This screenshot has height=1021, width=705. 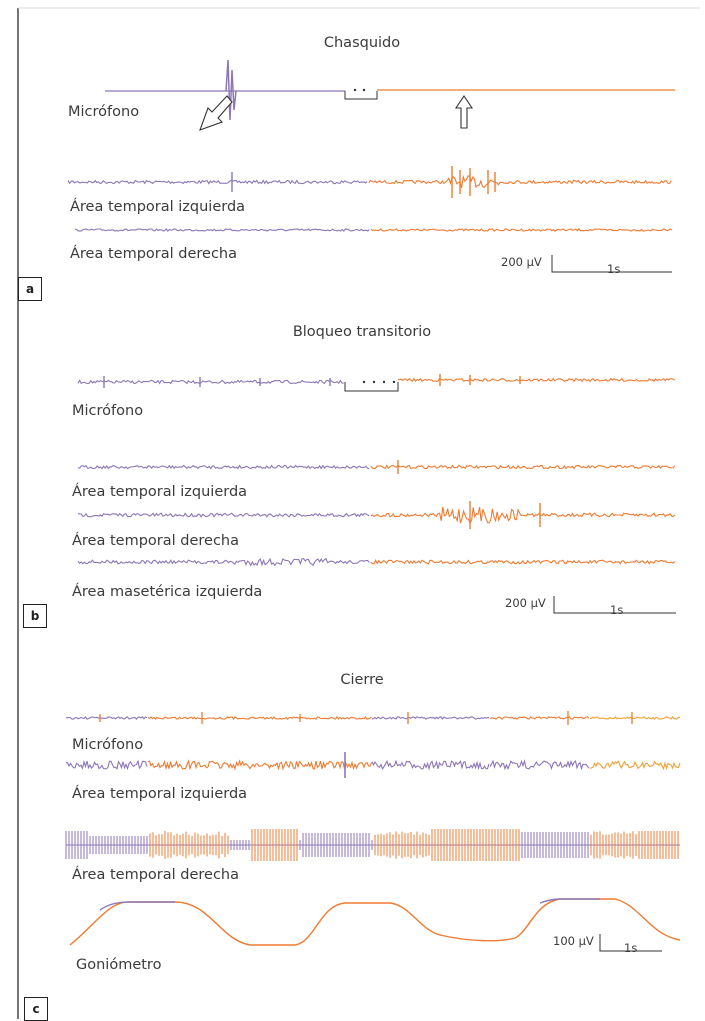 I want to click on panel-c-scale-amplitude: 100 µV, so click(x=573, y=941).